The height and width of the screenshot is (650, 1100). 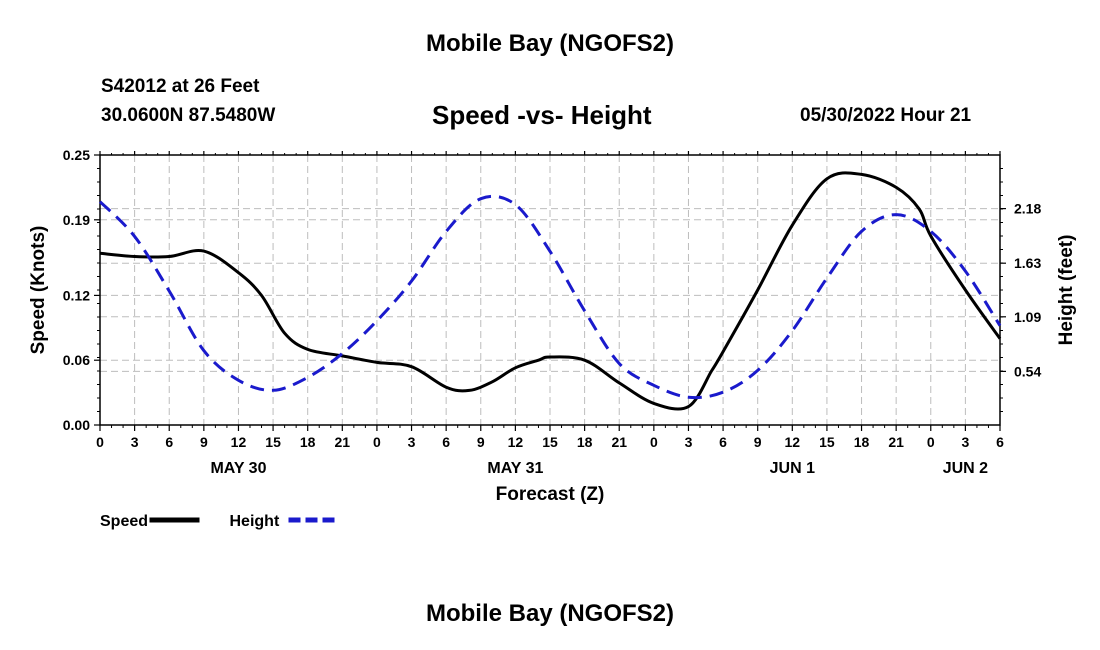 What do you see at coordinates (238, 468) in the screenshot?
I see `date-label: MAY 30` at bounding box center [238, 468].